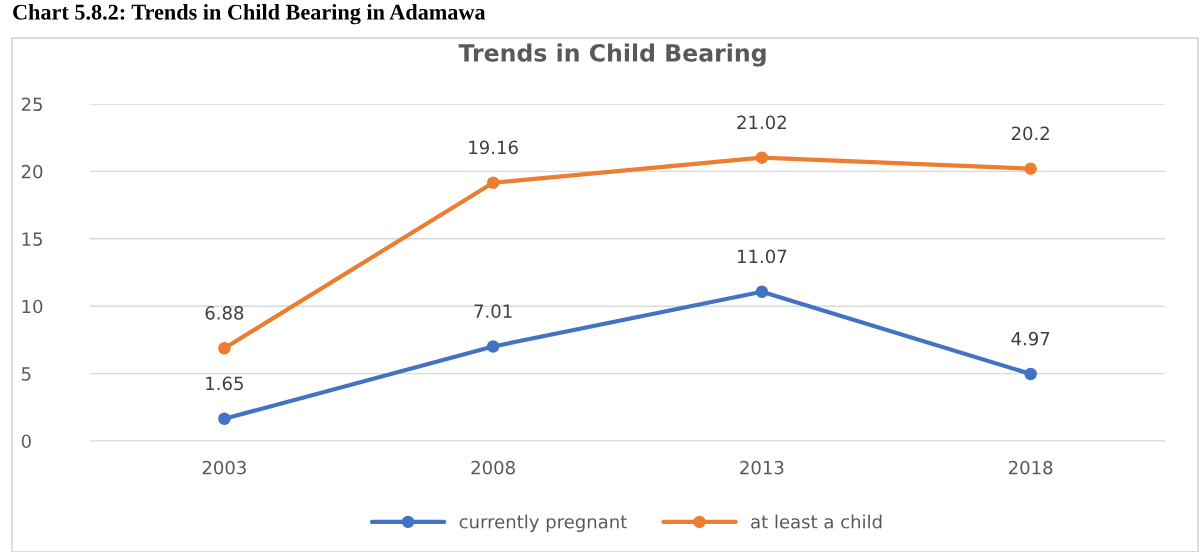  I want to click on y-tick-label: 10, so click(32, 306).